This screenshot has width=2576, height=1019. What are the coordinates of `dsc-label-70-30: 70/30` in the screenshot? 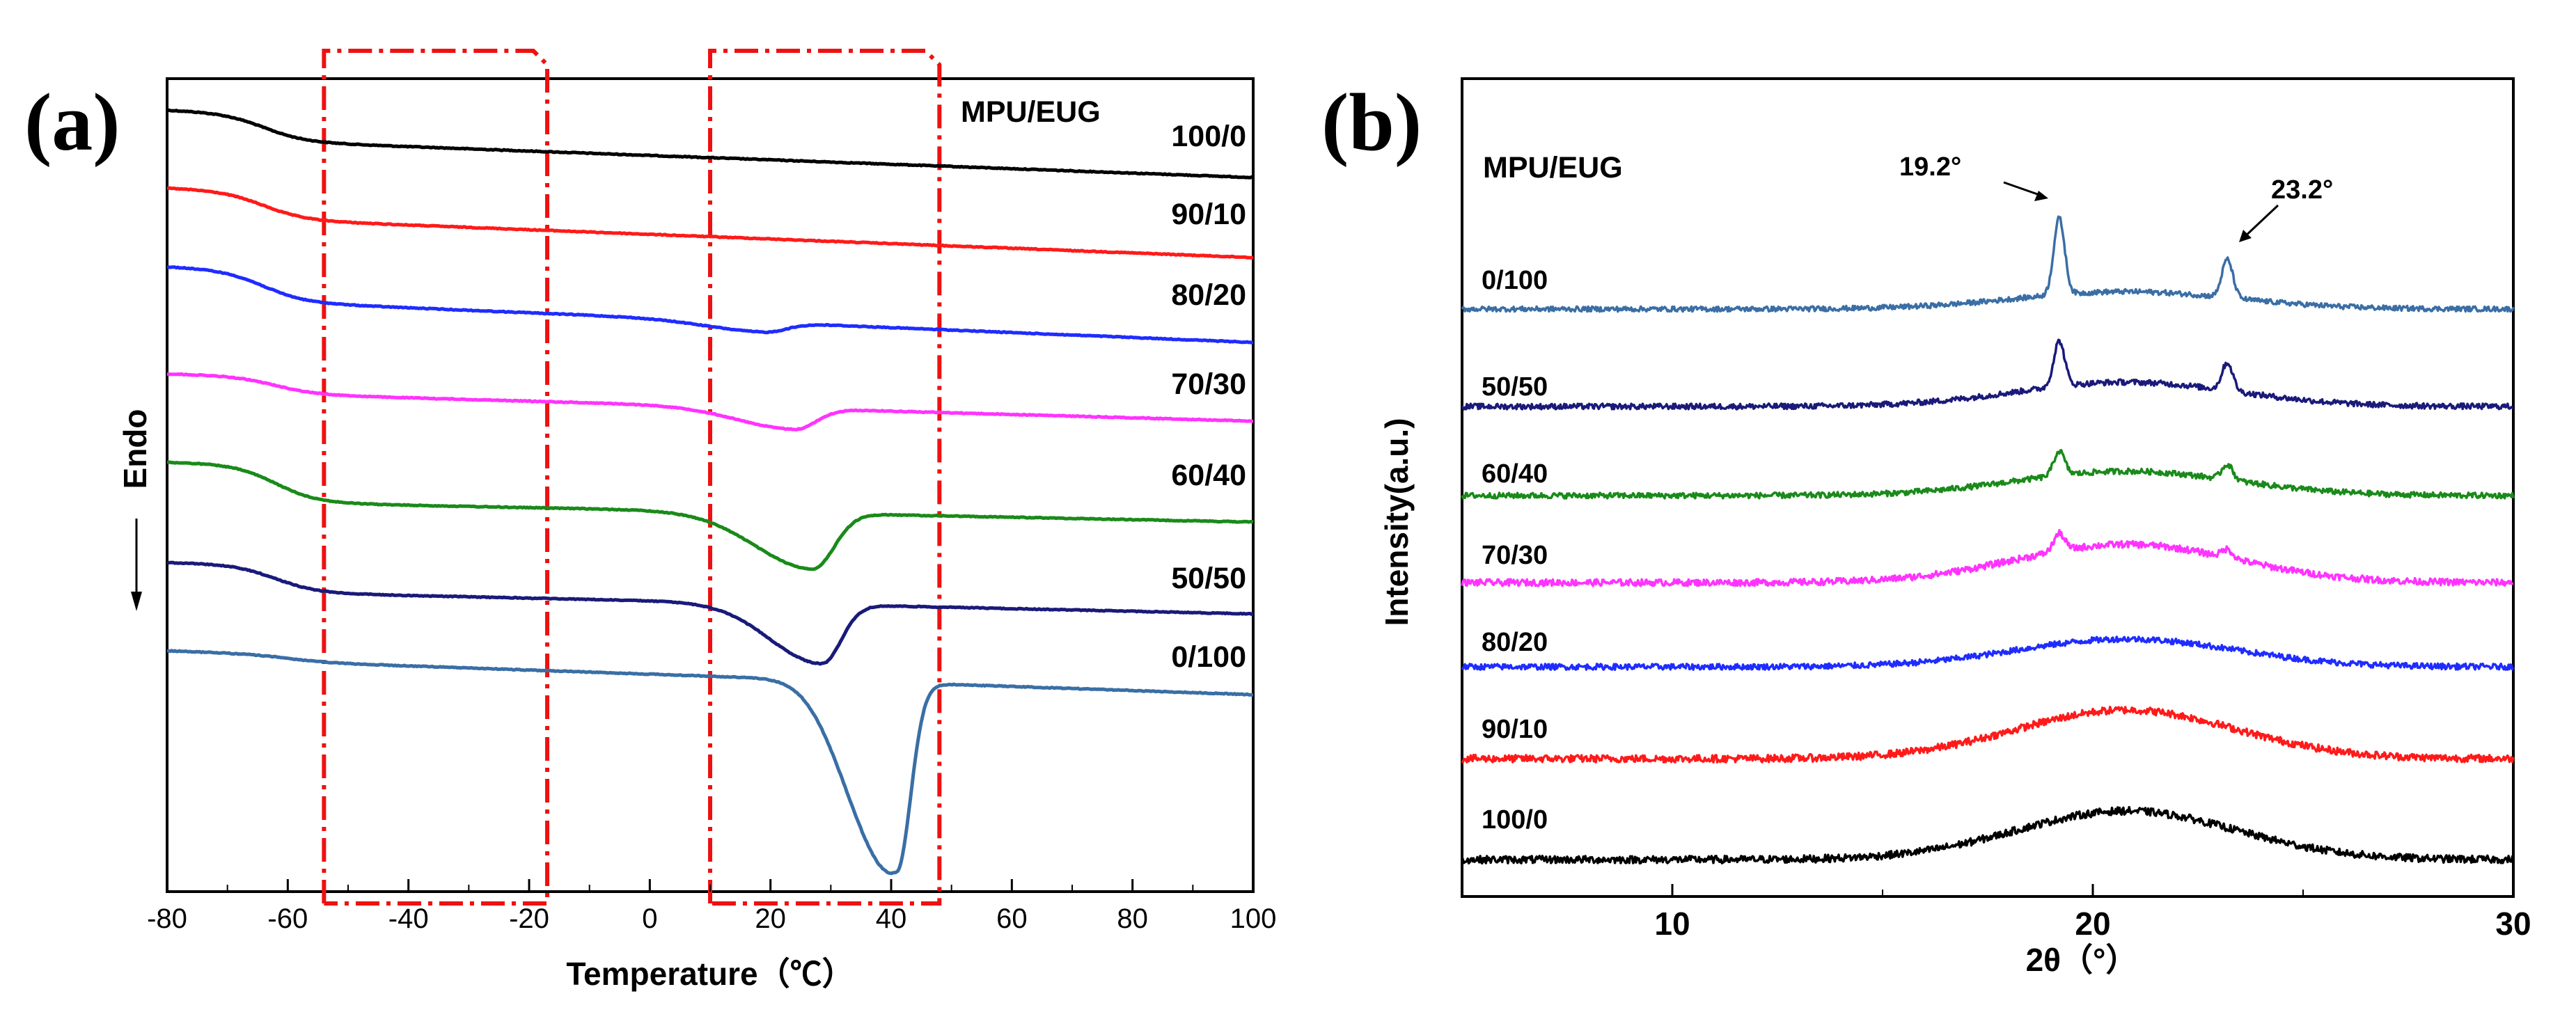 It's located at (1208, 384).